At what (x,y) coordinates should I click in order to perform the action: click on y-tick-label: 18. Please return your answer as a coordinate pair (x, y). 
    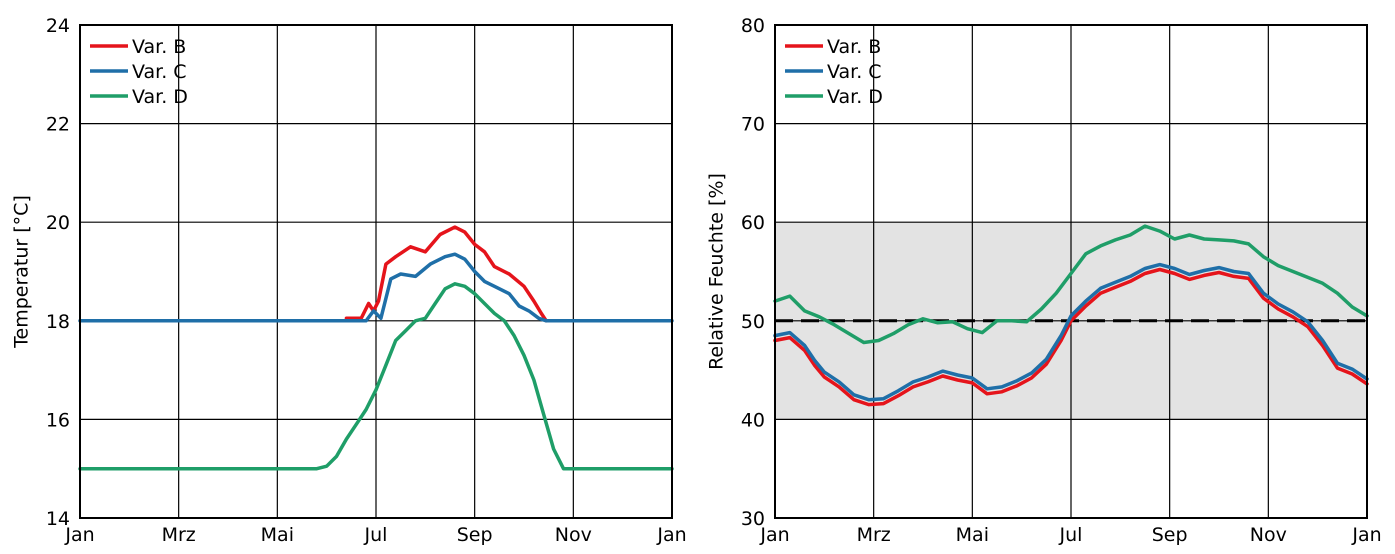
    Looking at the image, I should click on (58, 322).